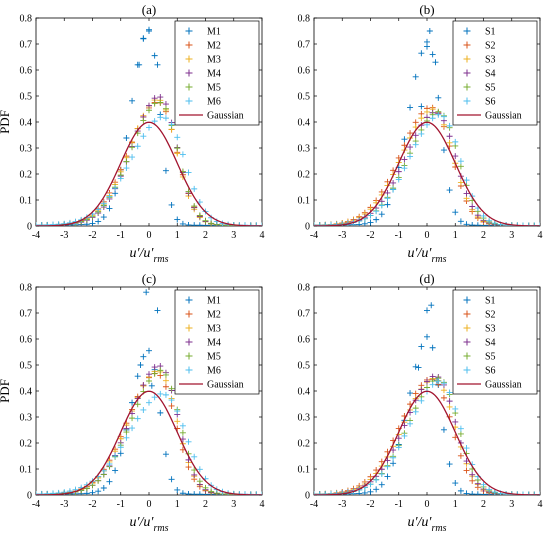 The width and height of the screenshot is (550, 533). What do you see at coordinates (205, 235) in the screenshot?
I see `x-tick-label: 2` at bounding box center [205, 235].